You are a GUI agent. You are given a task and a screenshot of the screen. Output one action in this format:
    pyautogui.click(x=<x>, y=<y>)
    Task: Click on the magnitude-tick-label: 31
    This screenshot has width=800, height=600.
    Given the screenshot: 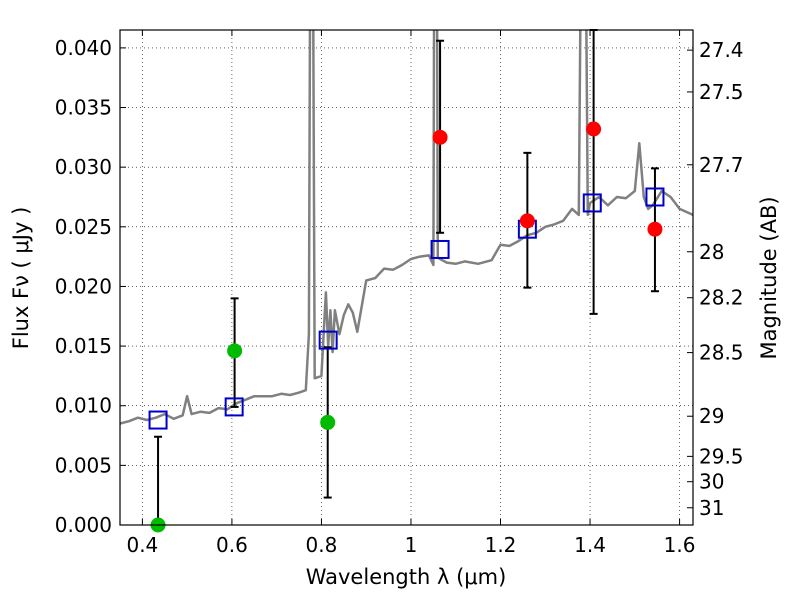 What is the action you would take?
    pyautogui.click(x=711, y=508)
    